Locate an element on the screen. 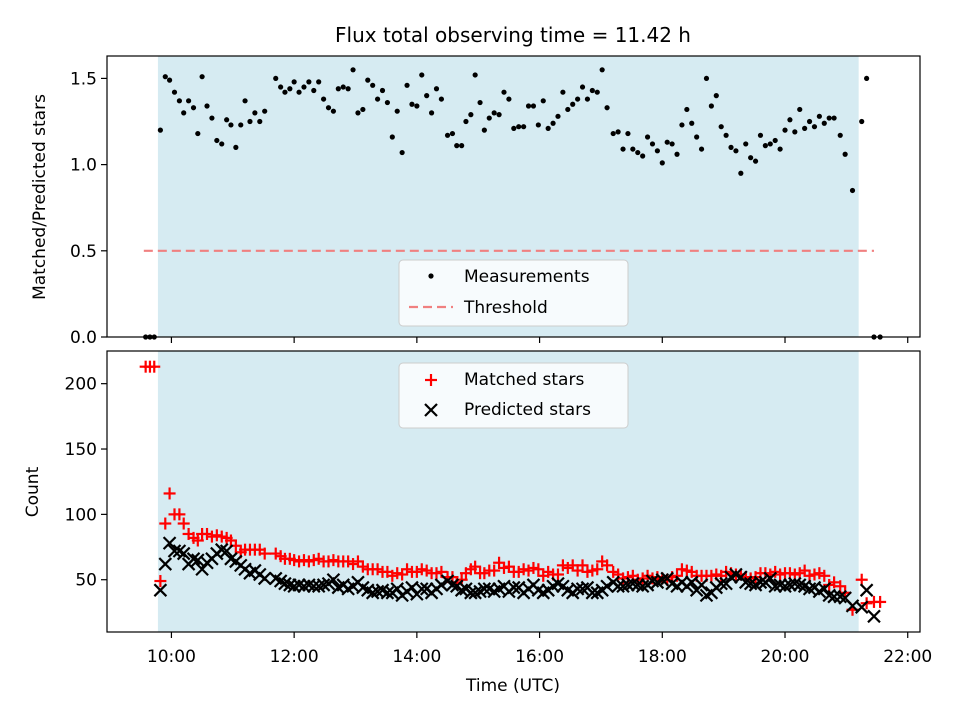 The image size is (960, 720). legend-threshold-label: Threshold is located at coordinates (505, 308).